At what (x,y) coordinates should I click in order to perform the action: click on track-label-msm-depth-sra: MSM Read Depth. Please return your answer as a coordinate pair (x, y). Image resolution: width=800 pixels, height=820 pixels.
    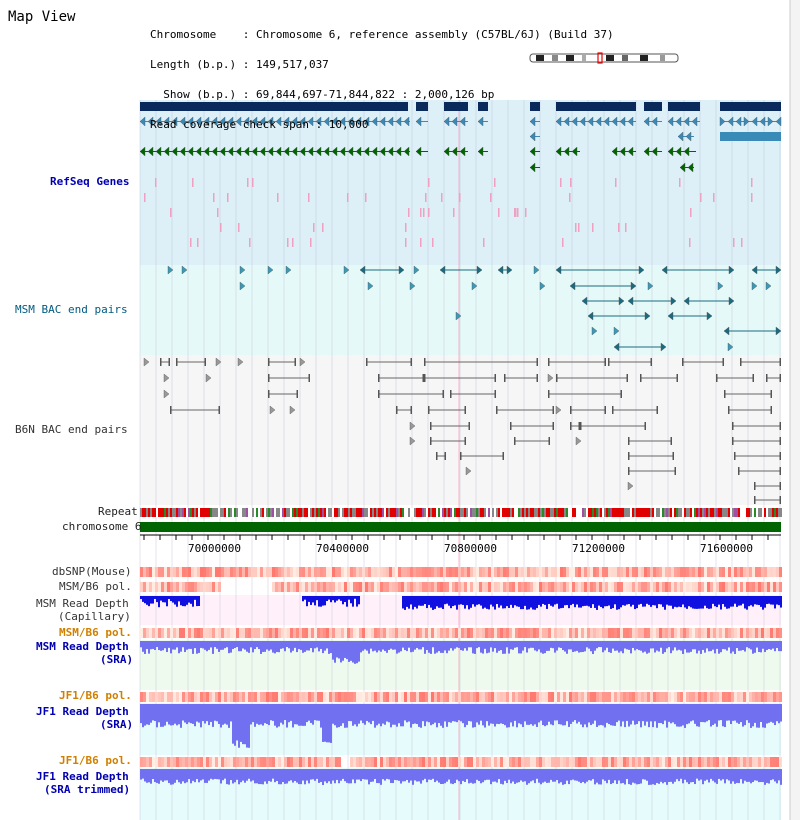
    Looking at the image, I should click on (82, 646).